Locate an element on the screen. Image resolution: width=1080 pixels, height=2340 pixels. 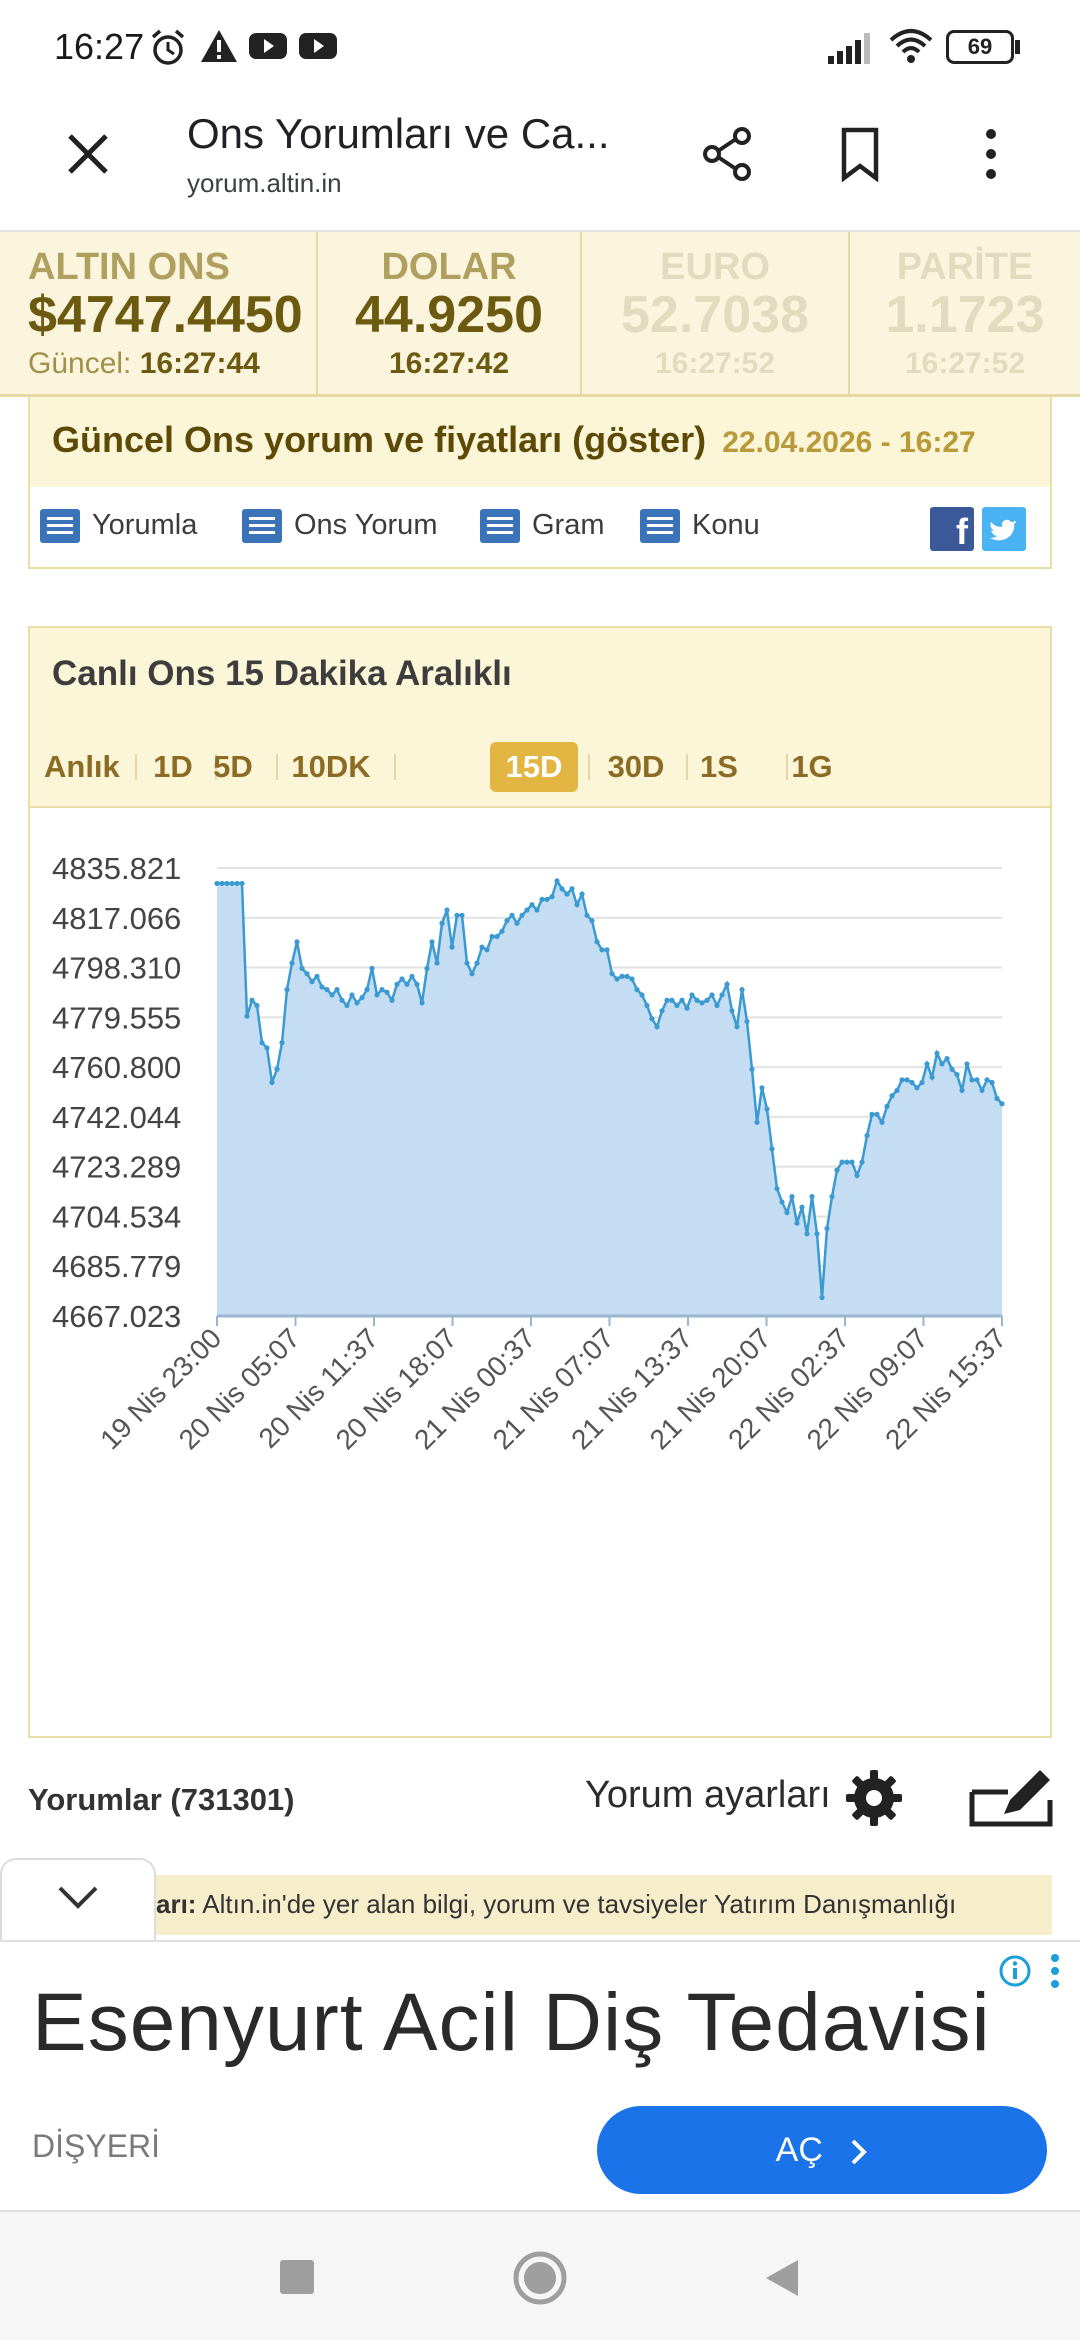
y-tick-label: 4667.023 is located at coordinates (116, 1316).